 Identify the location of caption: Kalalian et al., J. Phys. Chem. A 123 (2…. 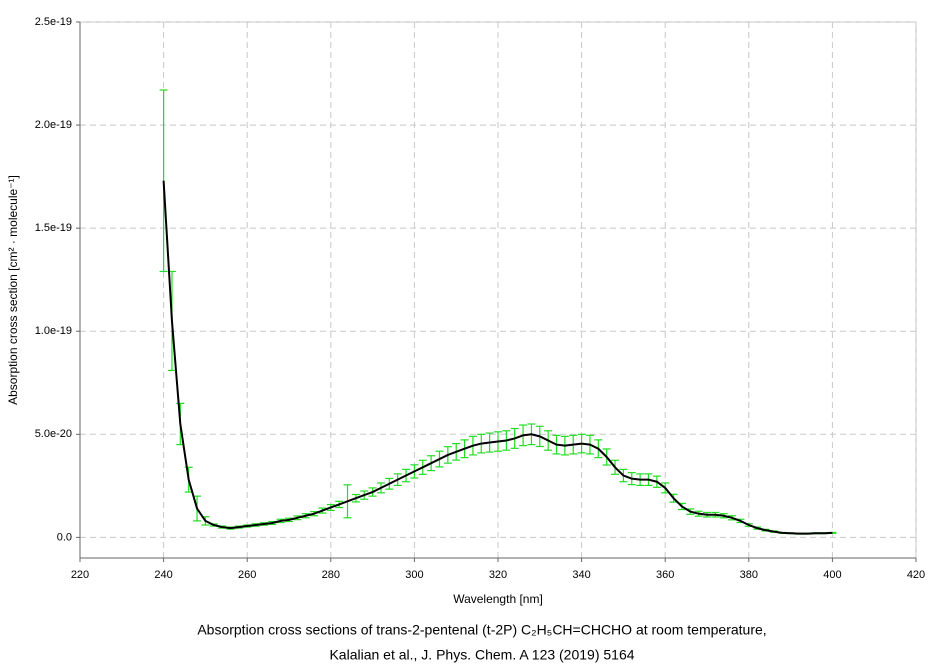
(481, 655).